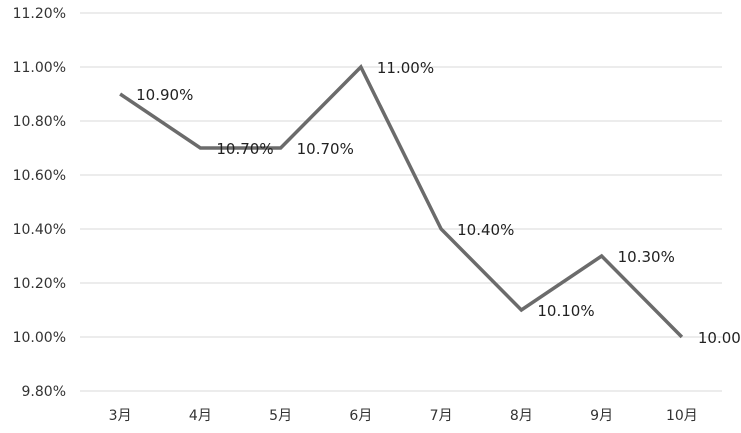  Describe the element at coordinates (521, 416) in the screenshot. I see `x-tick-label: 8月` at that location.